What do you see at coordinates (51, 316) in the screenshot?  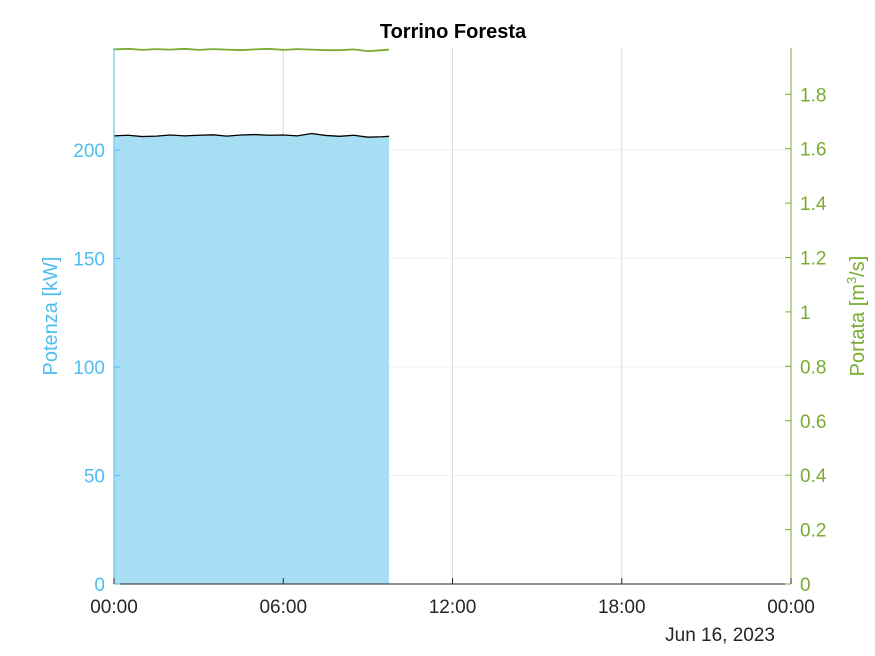 I see `y-axis-left-label: Potenza [kW]` at bounding box center [51, 316].